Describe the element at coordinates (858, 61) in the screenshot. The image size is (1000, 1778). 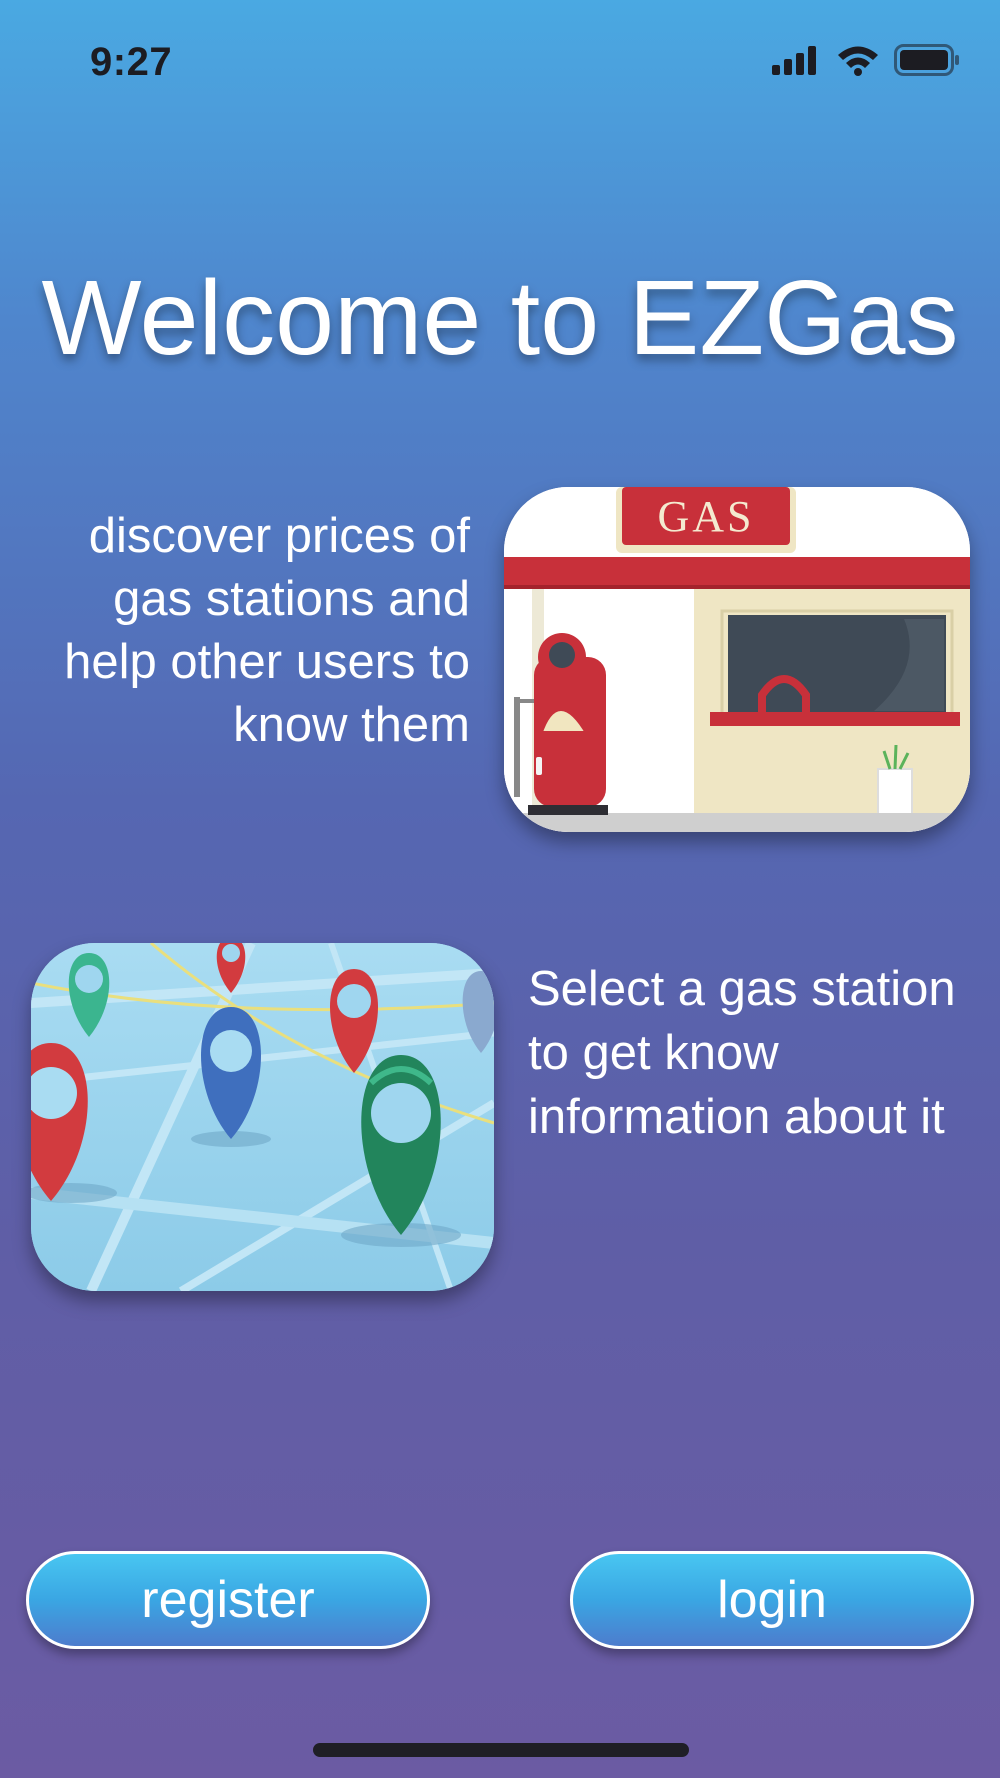
I see `wifi-icon` at that location.